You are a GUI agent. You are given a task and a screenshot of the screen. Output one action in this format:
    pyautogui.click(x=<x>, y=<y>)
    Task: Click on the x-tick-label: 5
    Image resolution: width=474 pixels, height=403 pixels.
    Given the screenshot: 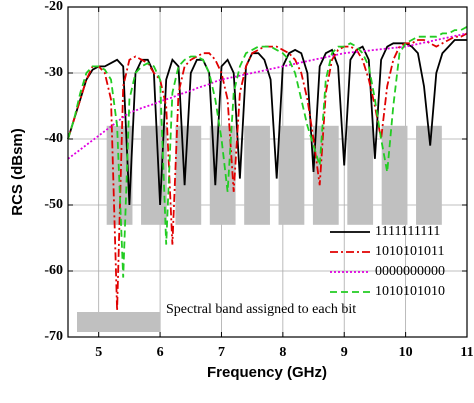 What is the action you would take?
    pyautogui.click(x=98, y=352)
    